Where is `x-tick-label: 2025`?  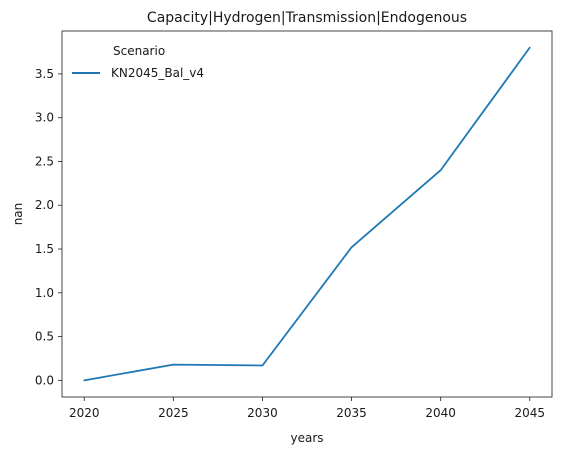 x-tick-label: 2025 is located at coordinates (173, 413).